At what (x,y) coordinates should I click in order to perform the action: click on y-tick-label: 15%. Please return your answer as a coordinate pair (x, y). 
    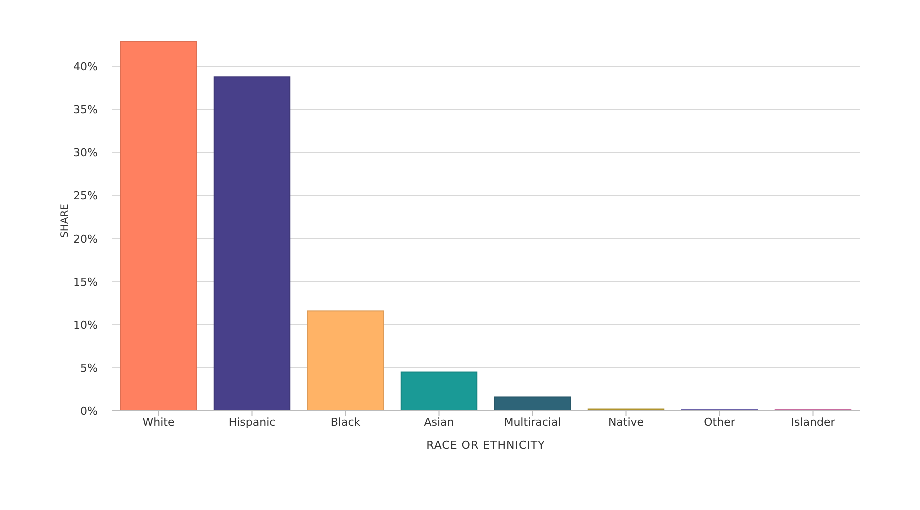
    Looking at the image, I should click on (86, 282).